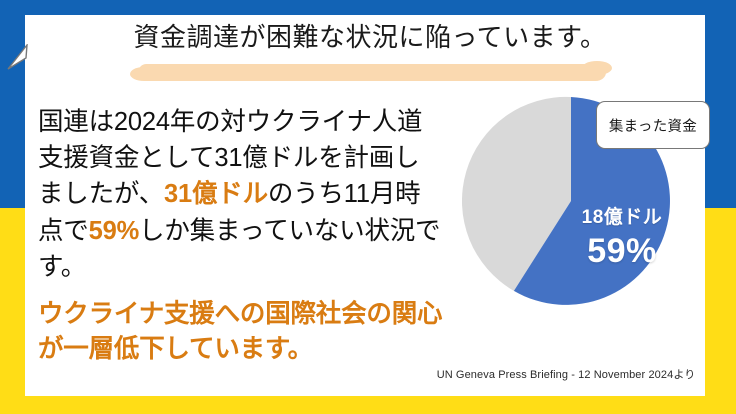  I want to click on body-part-1: 国連は2024年の対ウクライナ人道支援資金として31億ドルを計画しましたが、, so click(230, 158).